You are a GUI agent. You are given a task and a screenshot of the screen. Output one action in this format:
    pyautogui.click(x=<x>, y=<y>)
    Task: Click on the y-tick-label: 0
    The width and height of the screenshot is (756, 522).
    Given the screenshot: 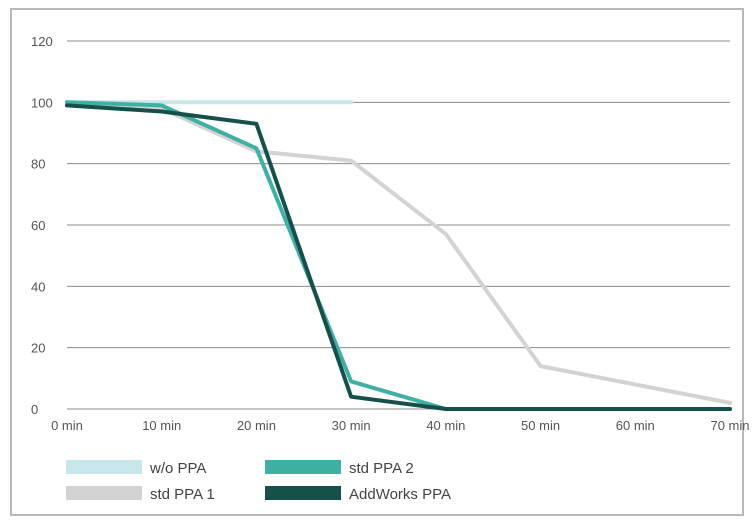 What is the action you would take?
    pyautogui.click(x=34, y=409)
    